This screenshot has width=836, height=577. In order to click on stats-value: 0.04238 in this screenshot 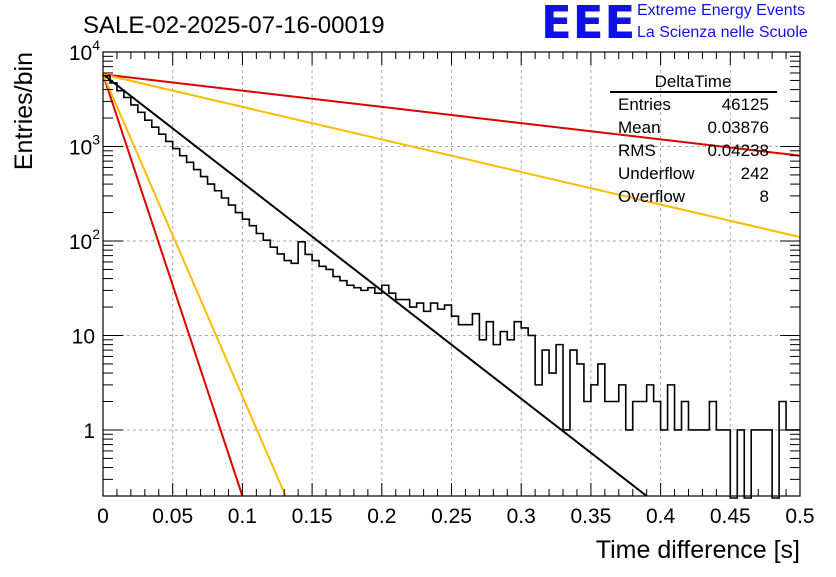, I will do `click(738, 150)`.